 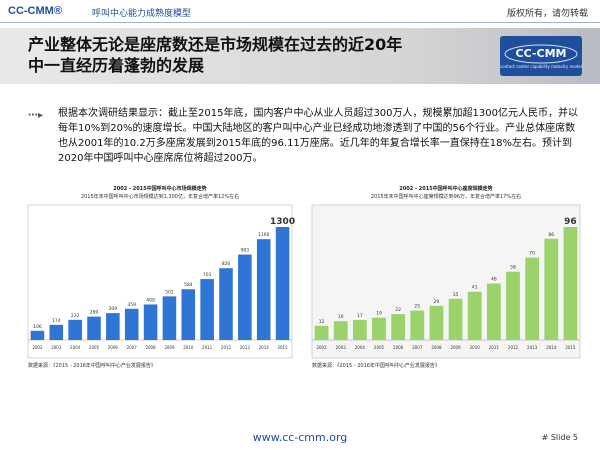 I want to click on value-label: 22, so click(x=398, y=310).